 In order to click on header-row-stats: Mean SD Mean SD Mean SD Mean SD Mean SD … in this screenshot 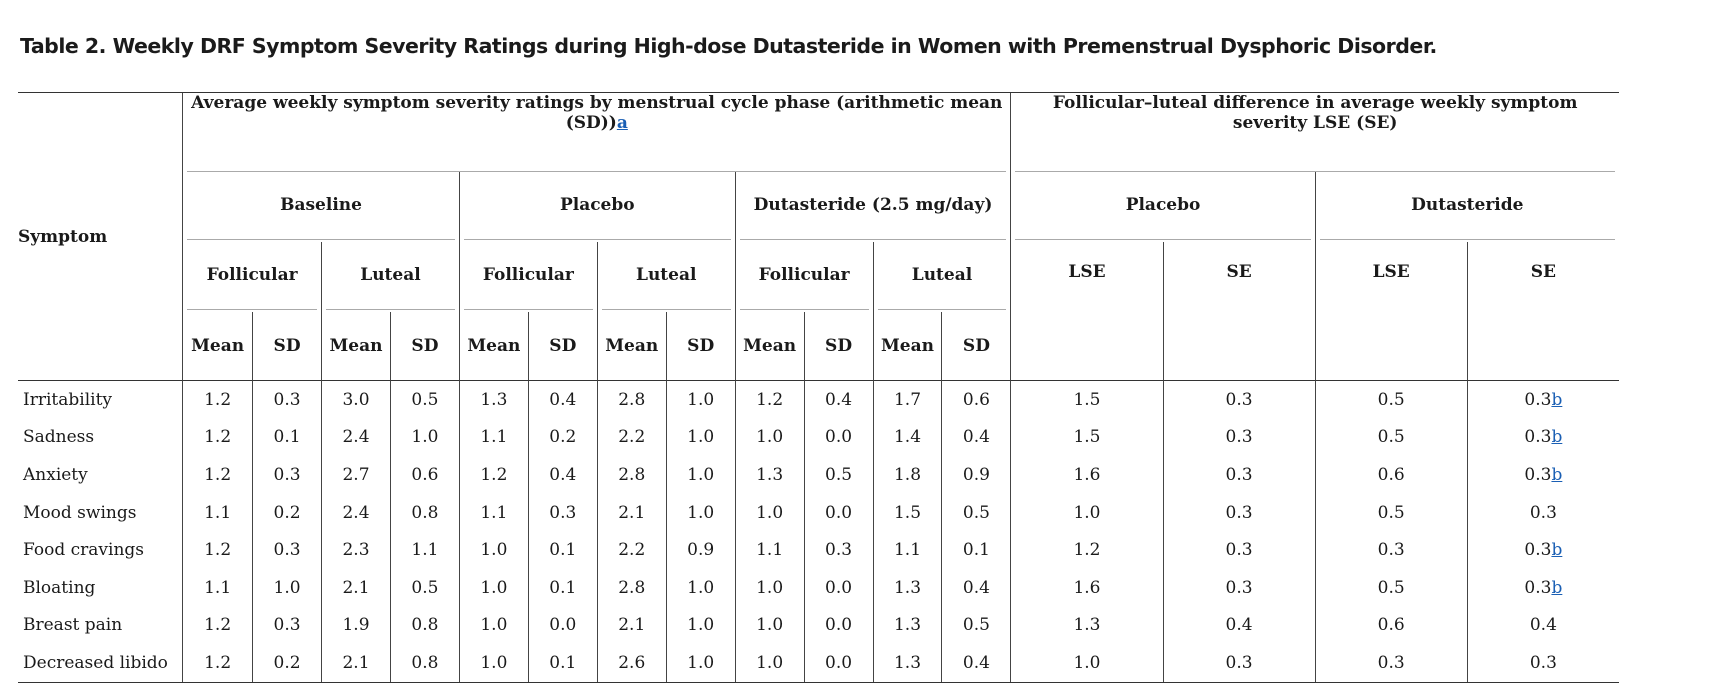, I will do `click(818, 346)`.